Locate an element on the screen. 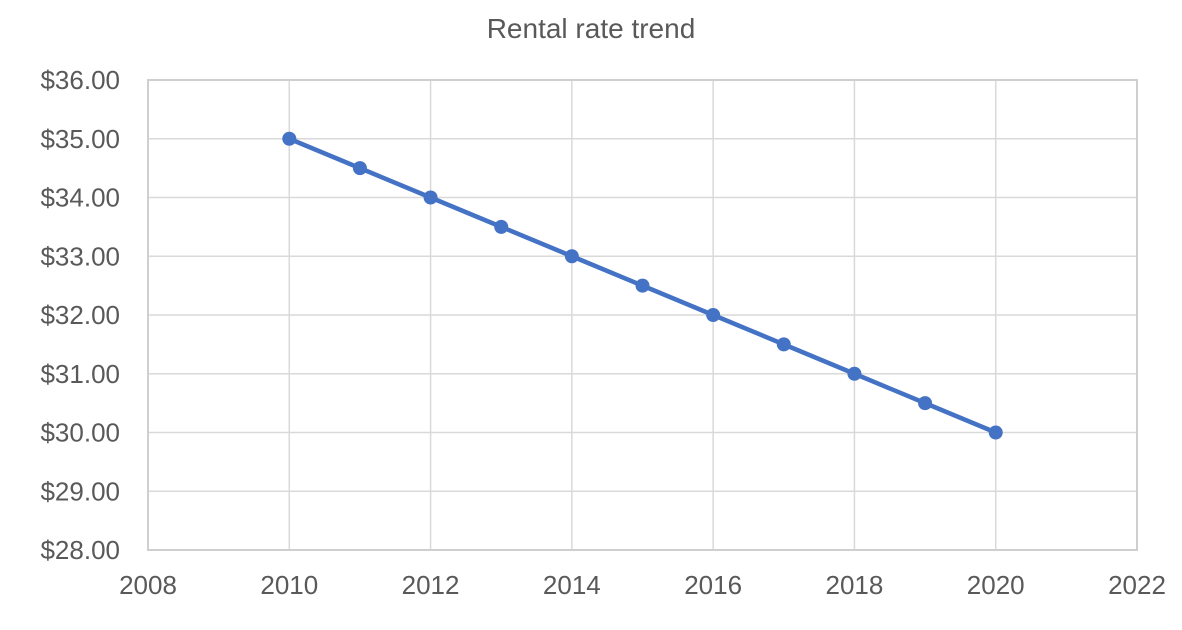  y-tick-label: $35.00 is located at coordinates (80, 139).